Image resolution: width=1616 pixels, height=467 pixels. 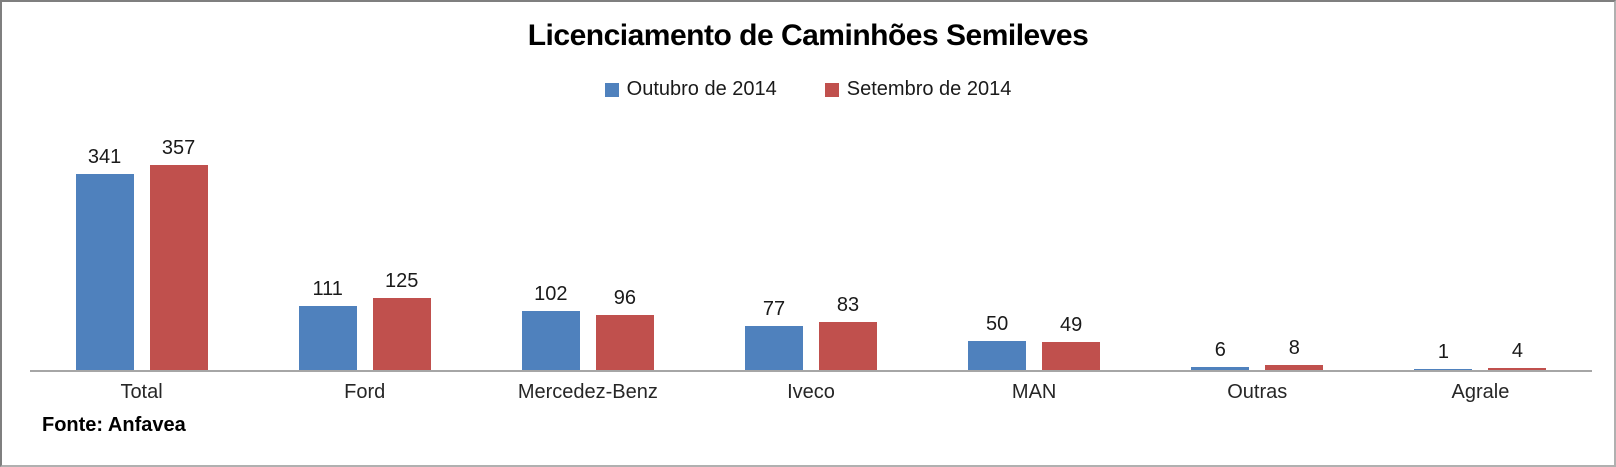 I want to click on category-label: Iveco, so click(x=811, y=392).